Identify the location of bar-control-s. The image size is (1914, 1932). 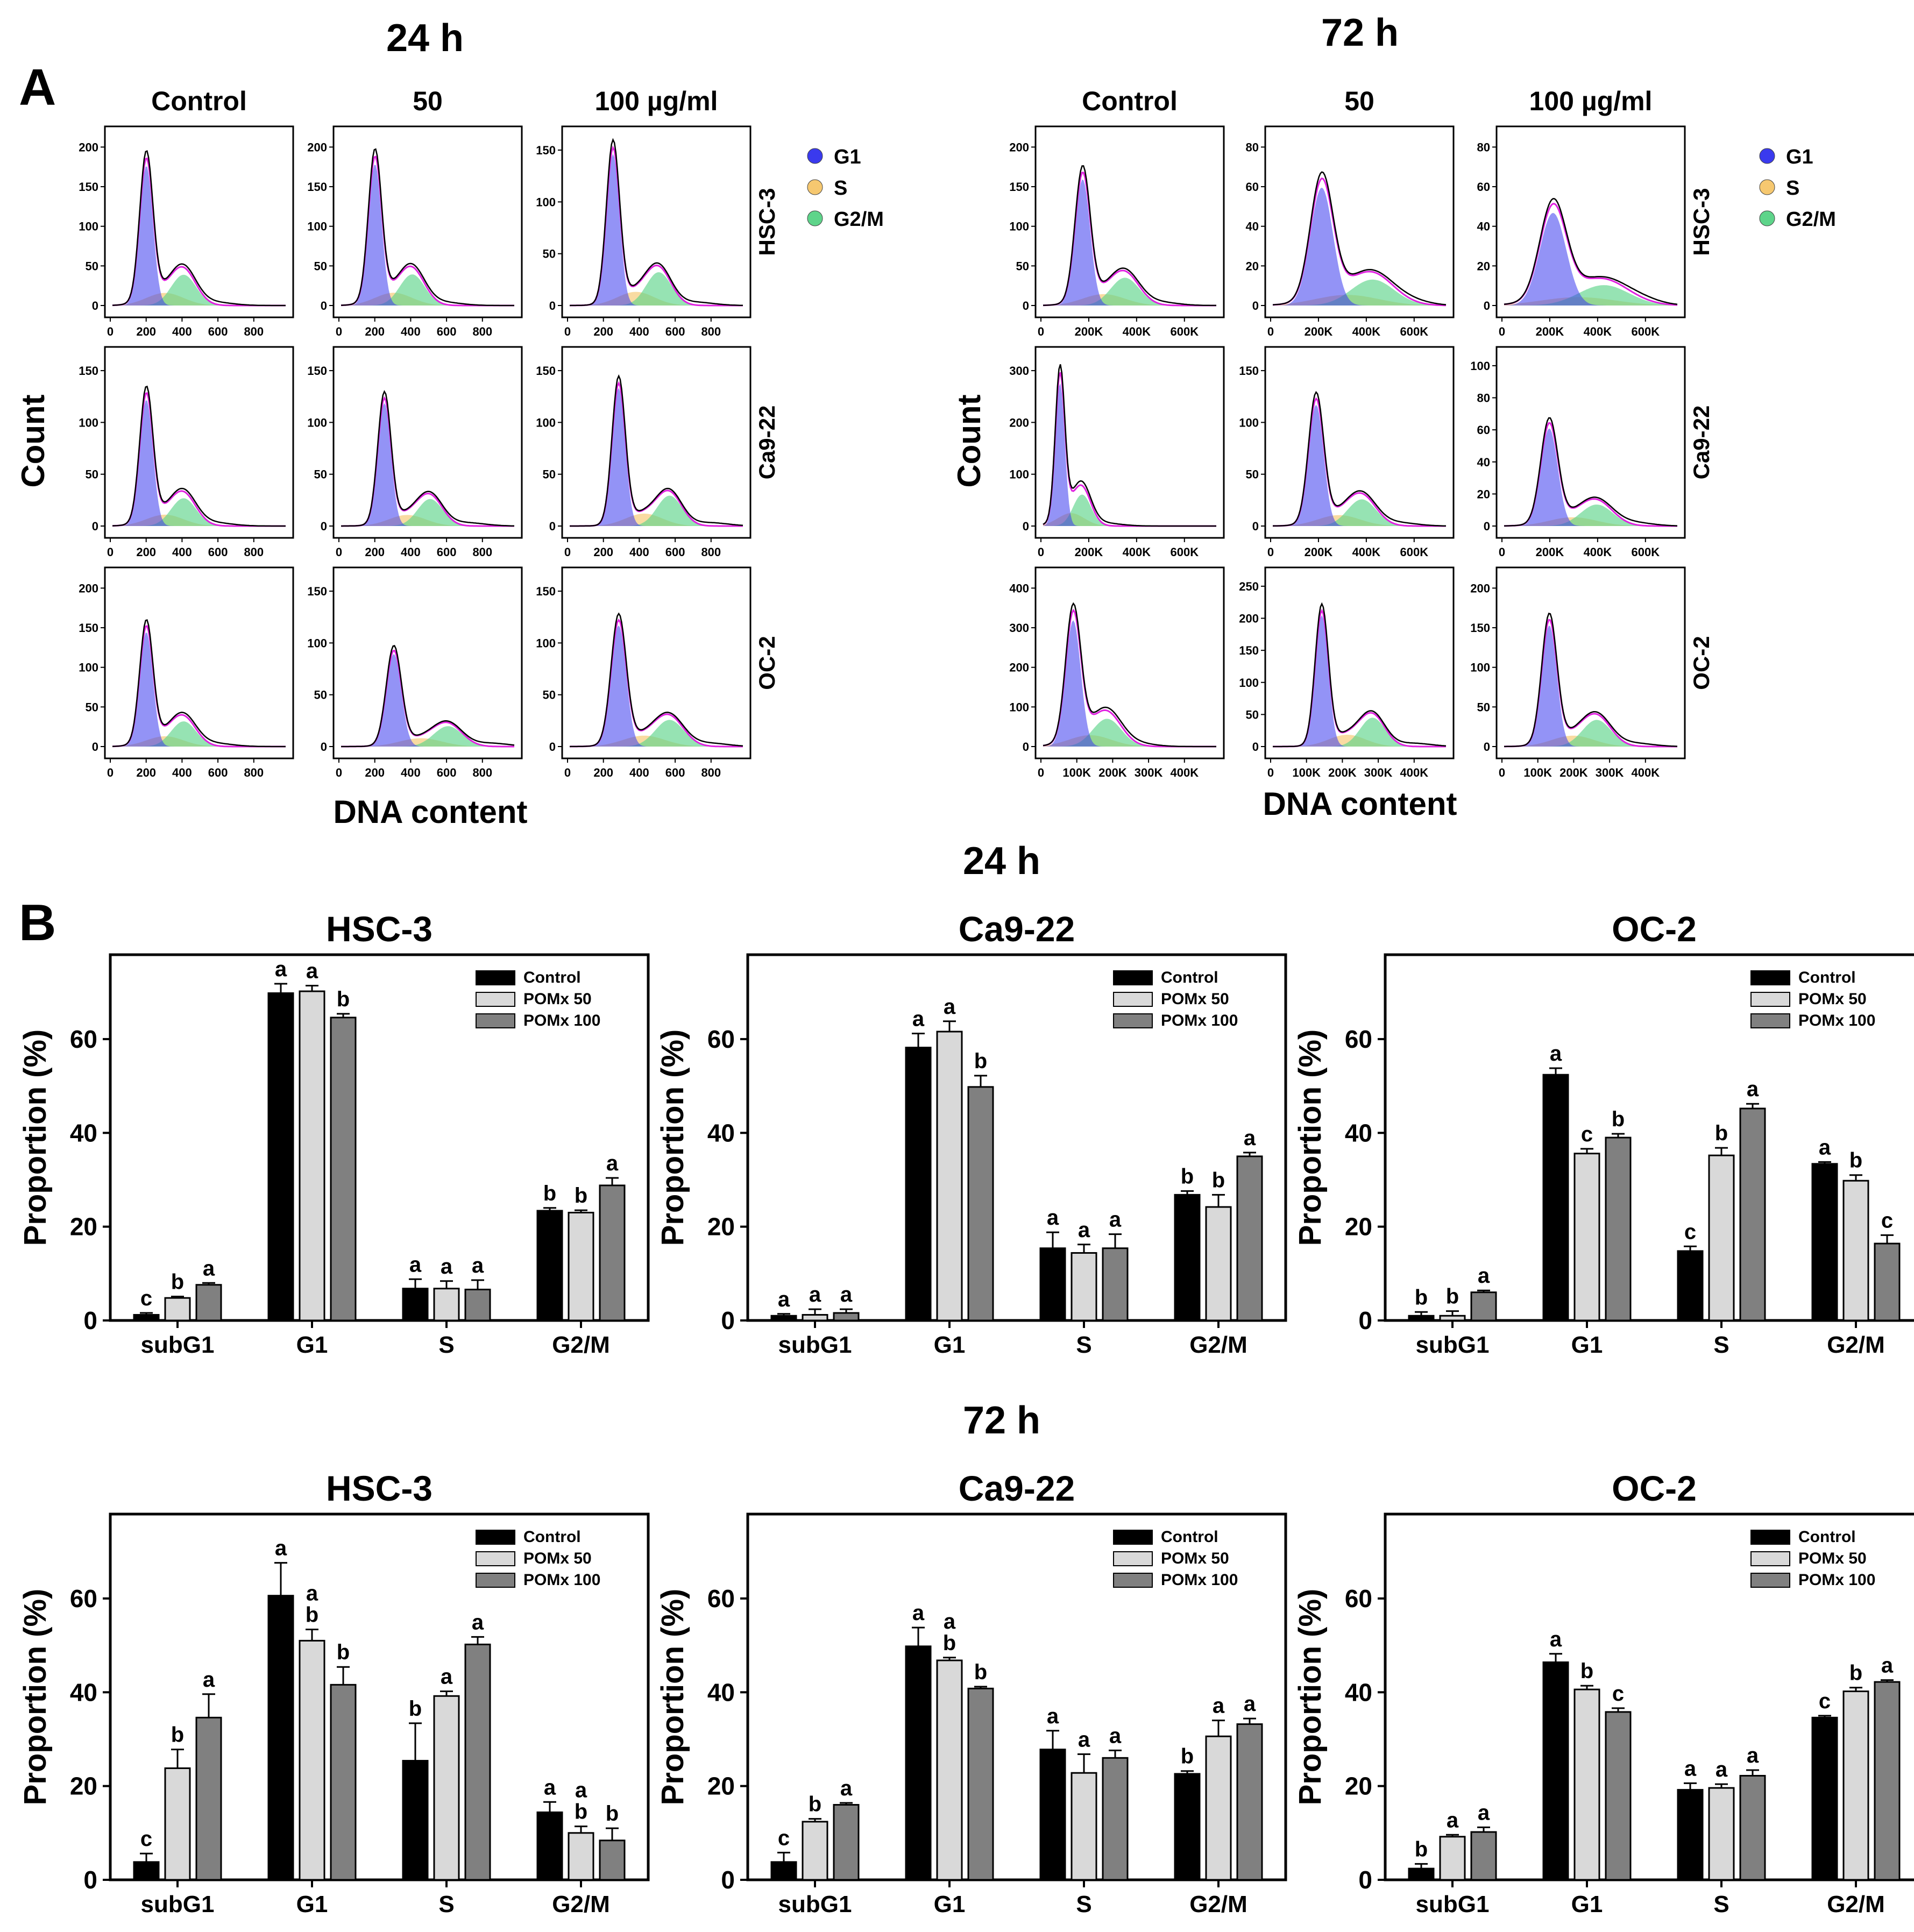
(1690, 1835).